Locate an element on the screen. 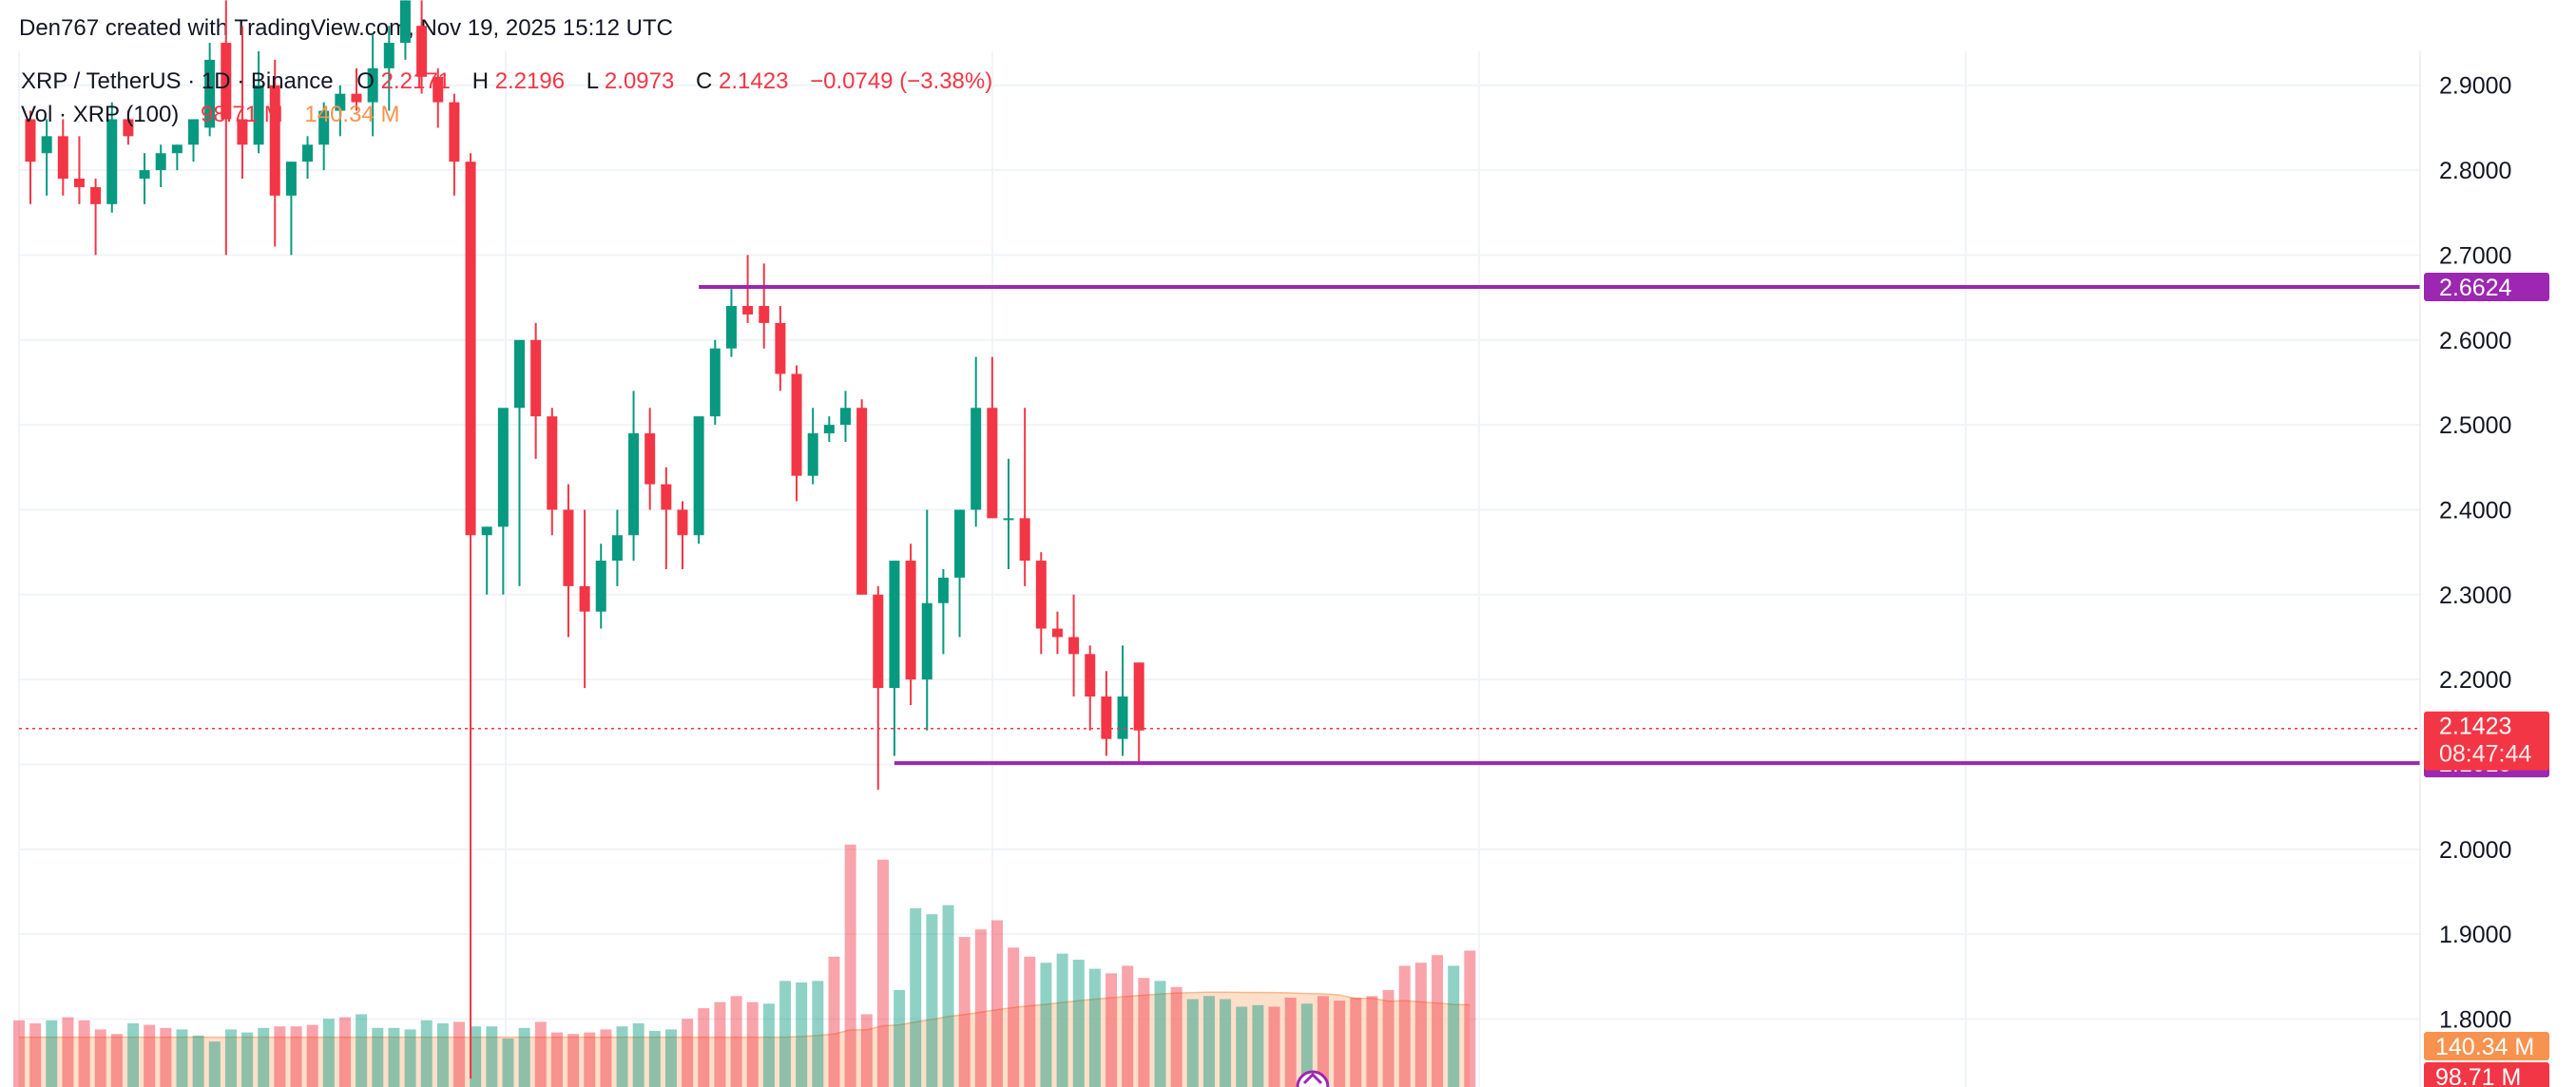  y-tick-label: 2.6000 is located at coordinates (2475, 341).